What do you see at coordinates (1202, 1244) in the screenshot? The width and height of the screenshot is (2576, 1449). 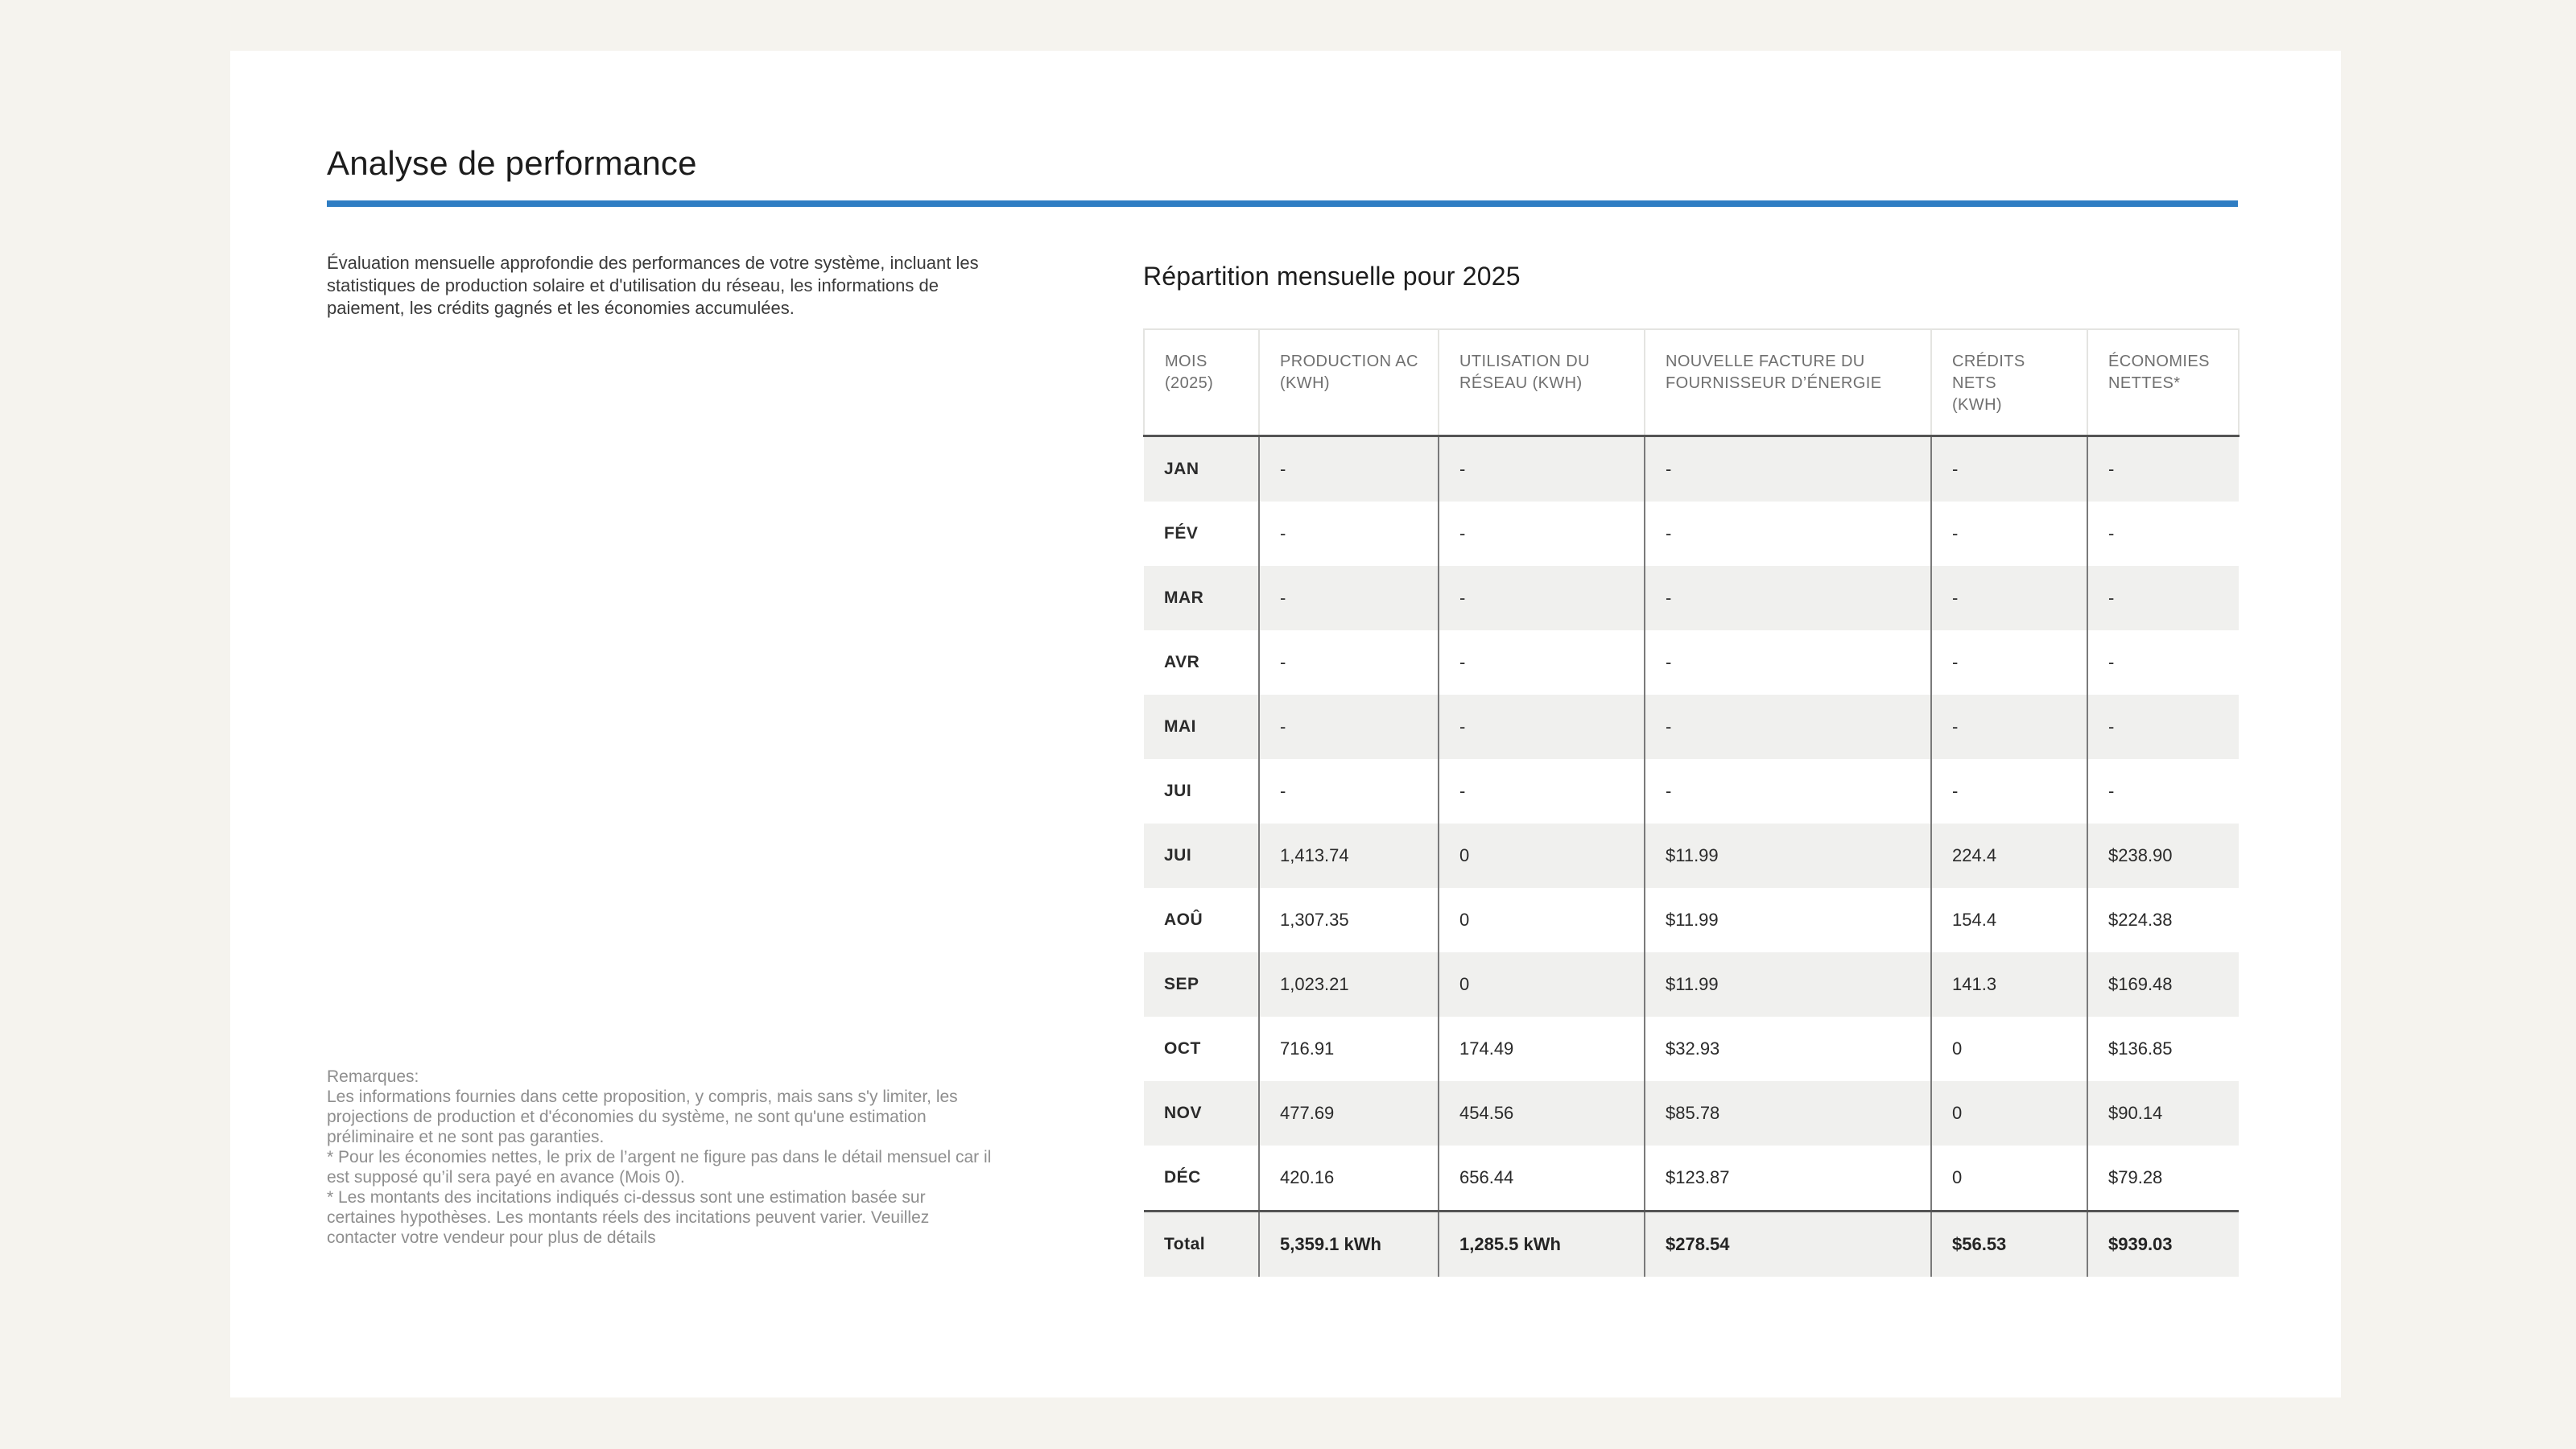 I see `total-label-cell: Total` at bounding box center [1202, 1244].